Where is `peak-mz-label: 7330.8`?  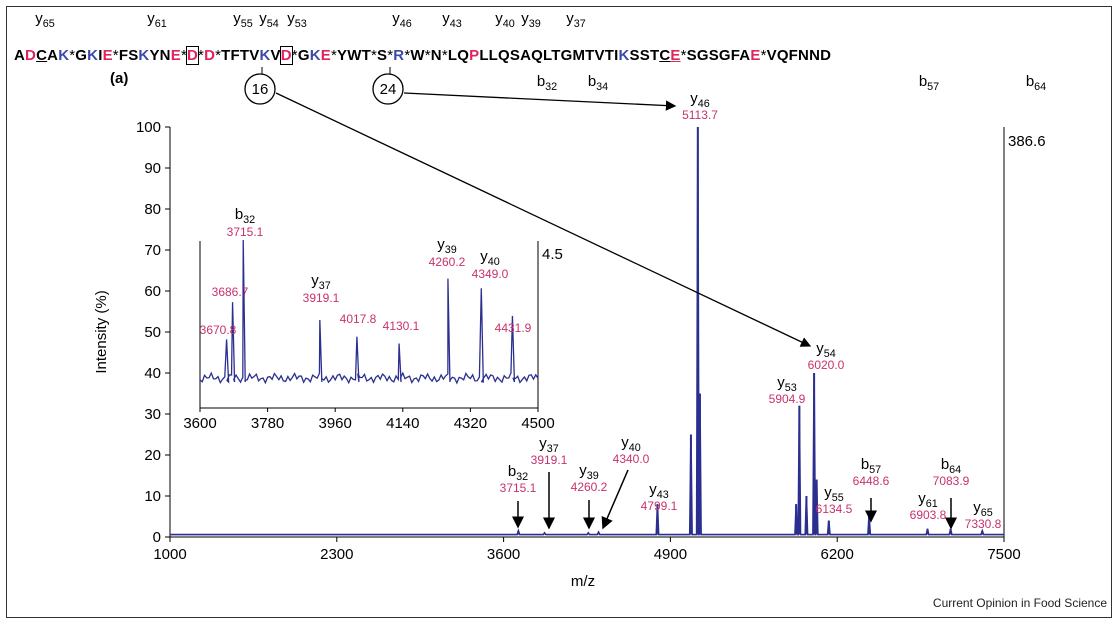 peak-mz-label: 7330.8 is located at coordinates (983, 524).